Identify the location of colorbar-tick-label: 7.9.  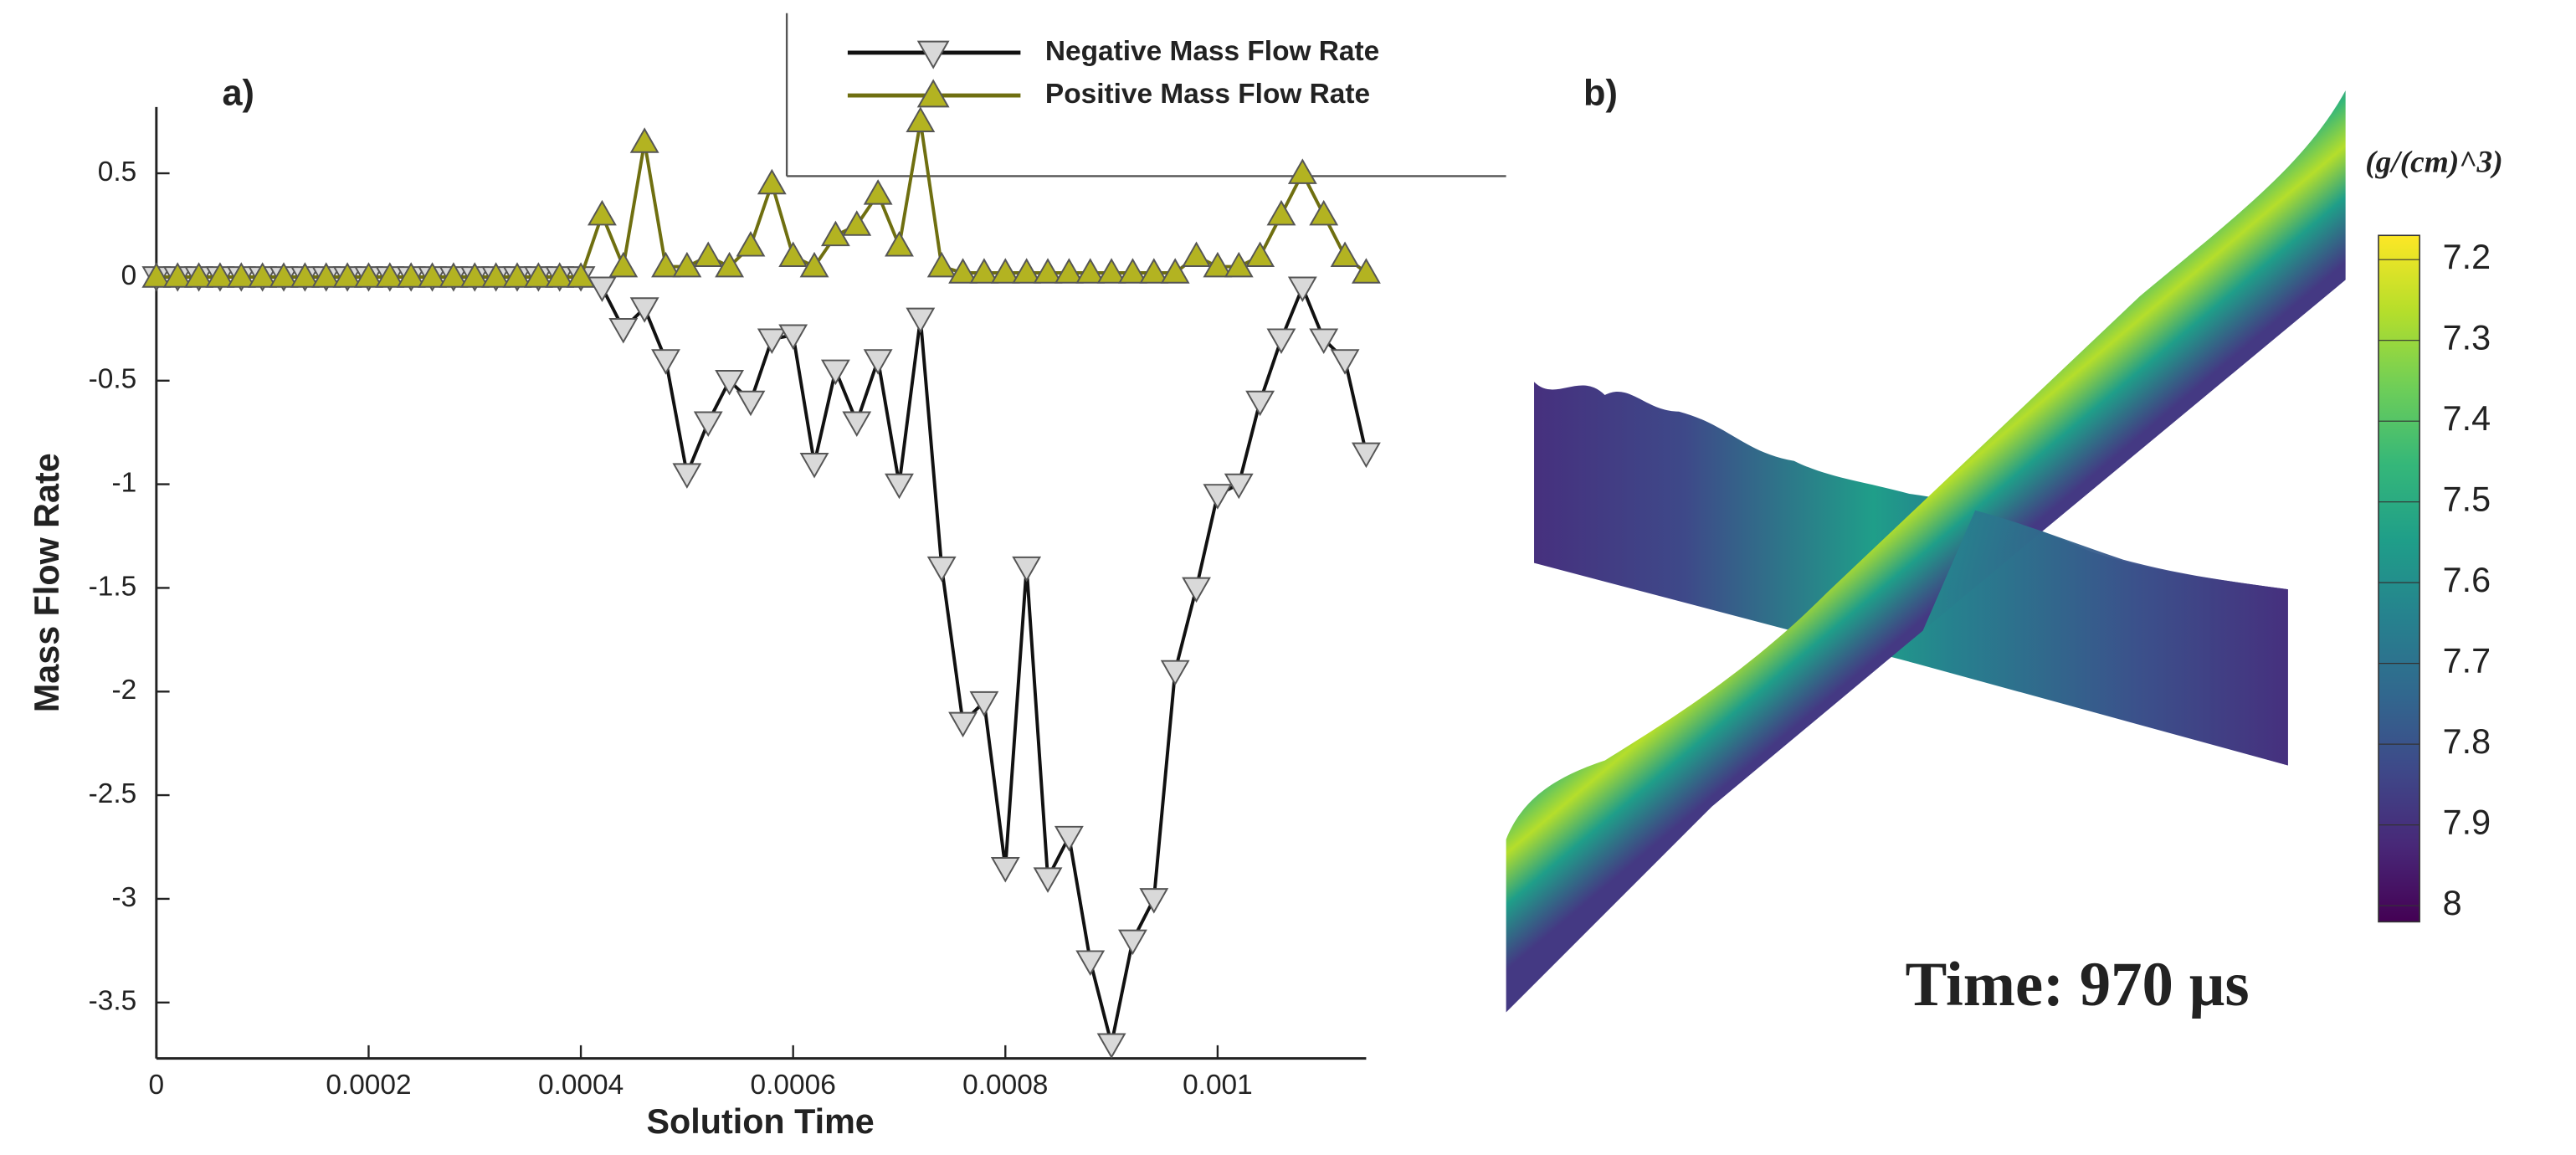
(2467, 822).